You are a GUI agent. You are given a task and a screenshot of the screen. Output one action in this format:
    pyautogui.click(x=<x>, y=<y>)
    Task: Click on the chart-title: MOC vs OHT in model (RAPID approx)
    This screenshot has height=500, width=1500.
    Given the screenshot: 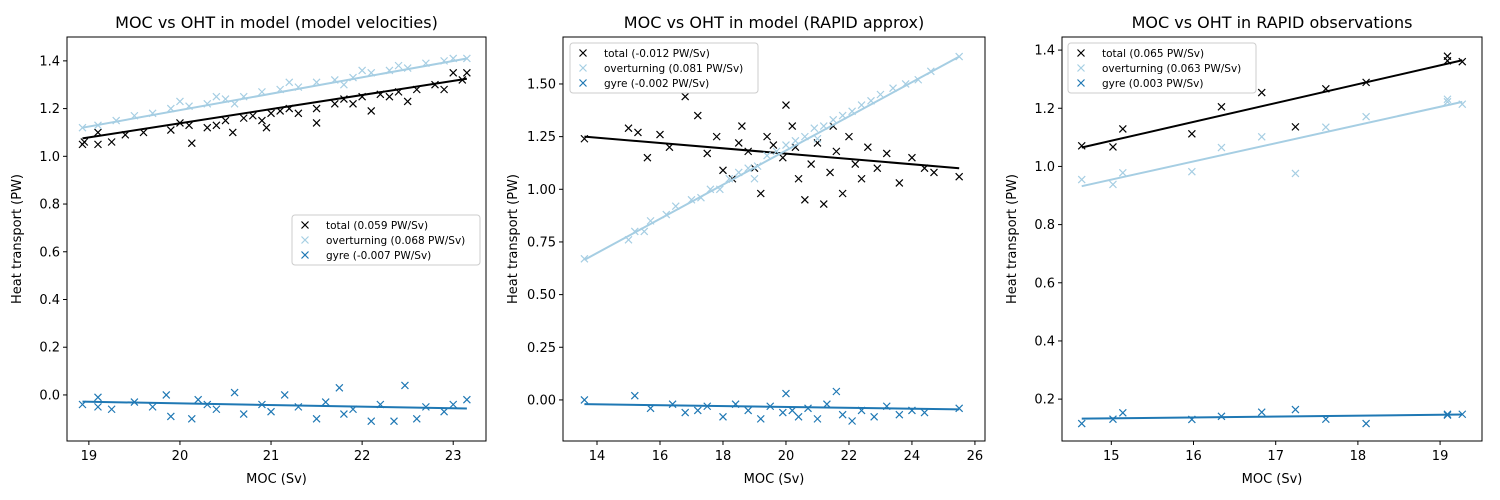 What is the action you would take?
    pyautogui.click(x=774, y=22)
    